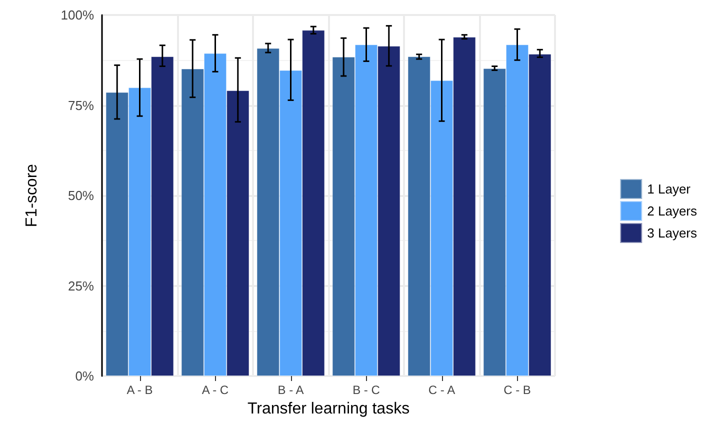  I want to click on x-tick-label: B - A, so click(291, 390).